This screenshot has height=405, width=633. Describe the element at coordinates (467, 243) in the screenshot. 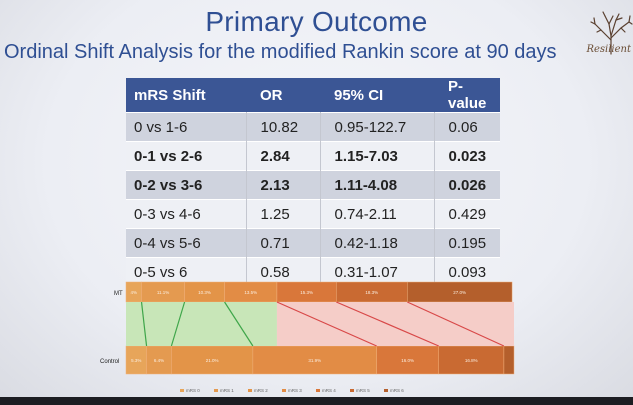

I see `cell-pvalue: 0.195` at that location.